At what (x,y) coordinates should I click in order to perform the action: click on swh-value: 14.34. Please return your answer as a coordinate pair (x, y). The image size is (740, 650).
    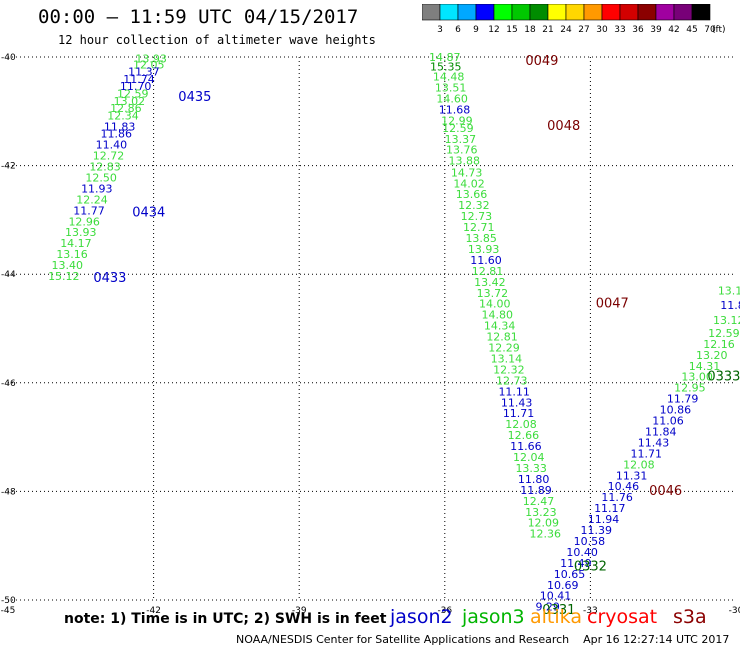
    Looking at the image, I should click on (500, 326).